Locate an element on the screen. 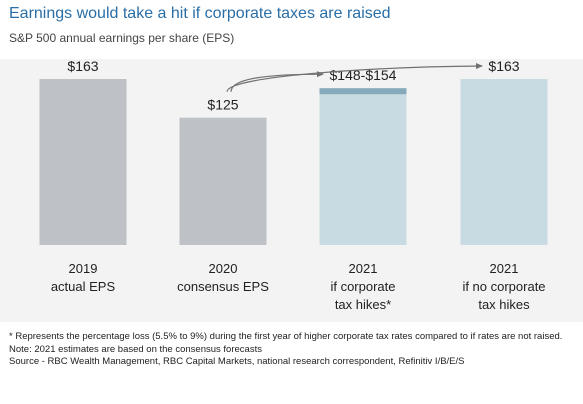  category-label-3-2: tax hikes is located at coordinates (504, 304).